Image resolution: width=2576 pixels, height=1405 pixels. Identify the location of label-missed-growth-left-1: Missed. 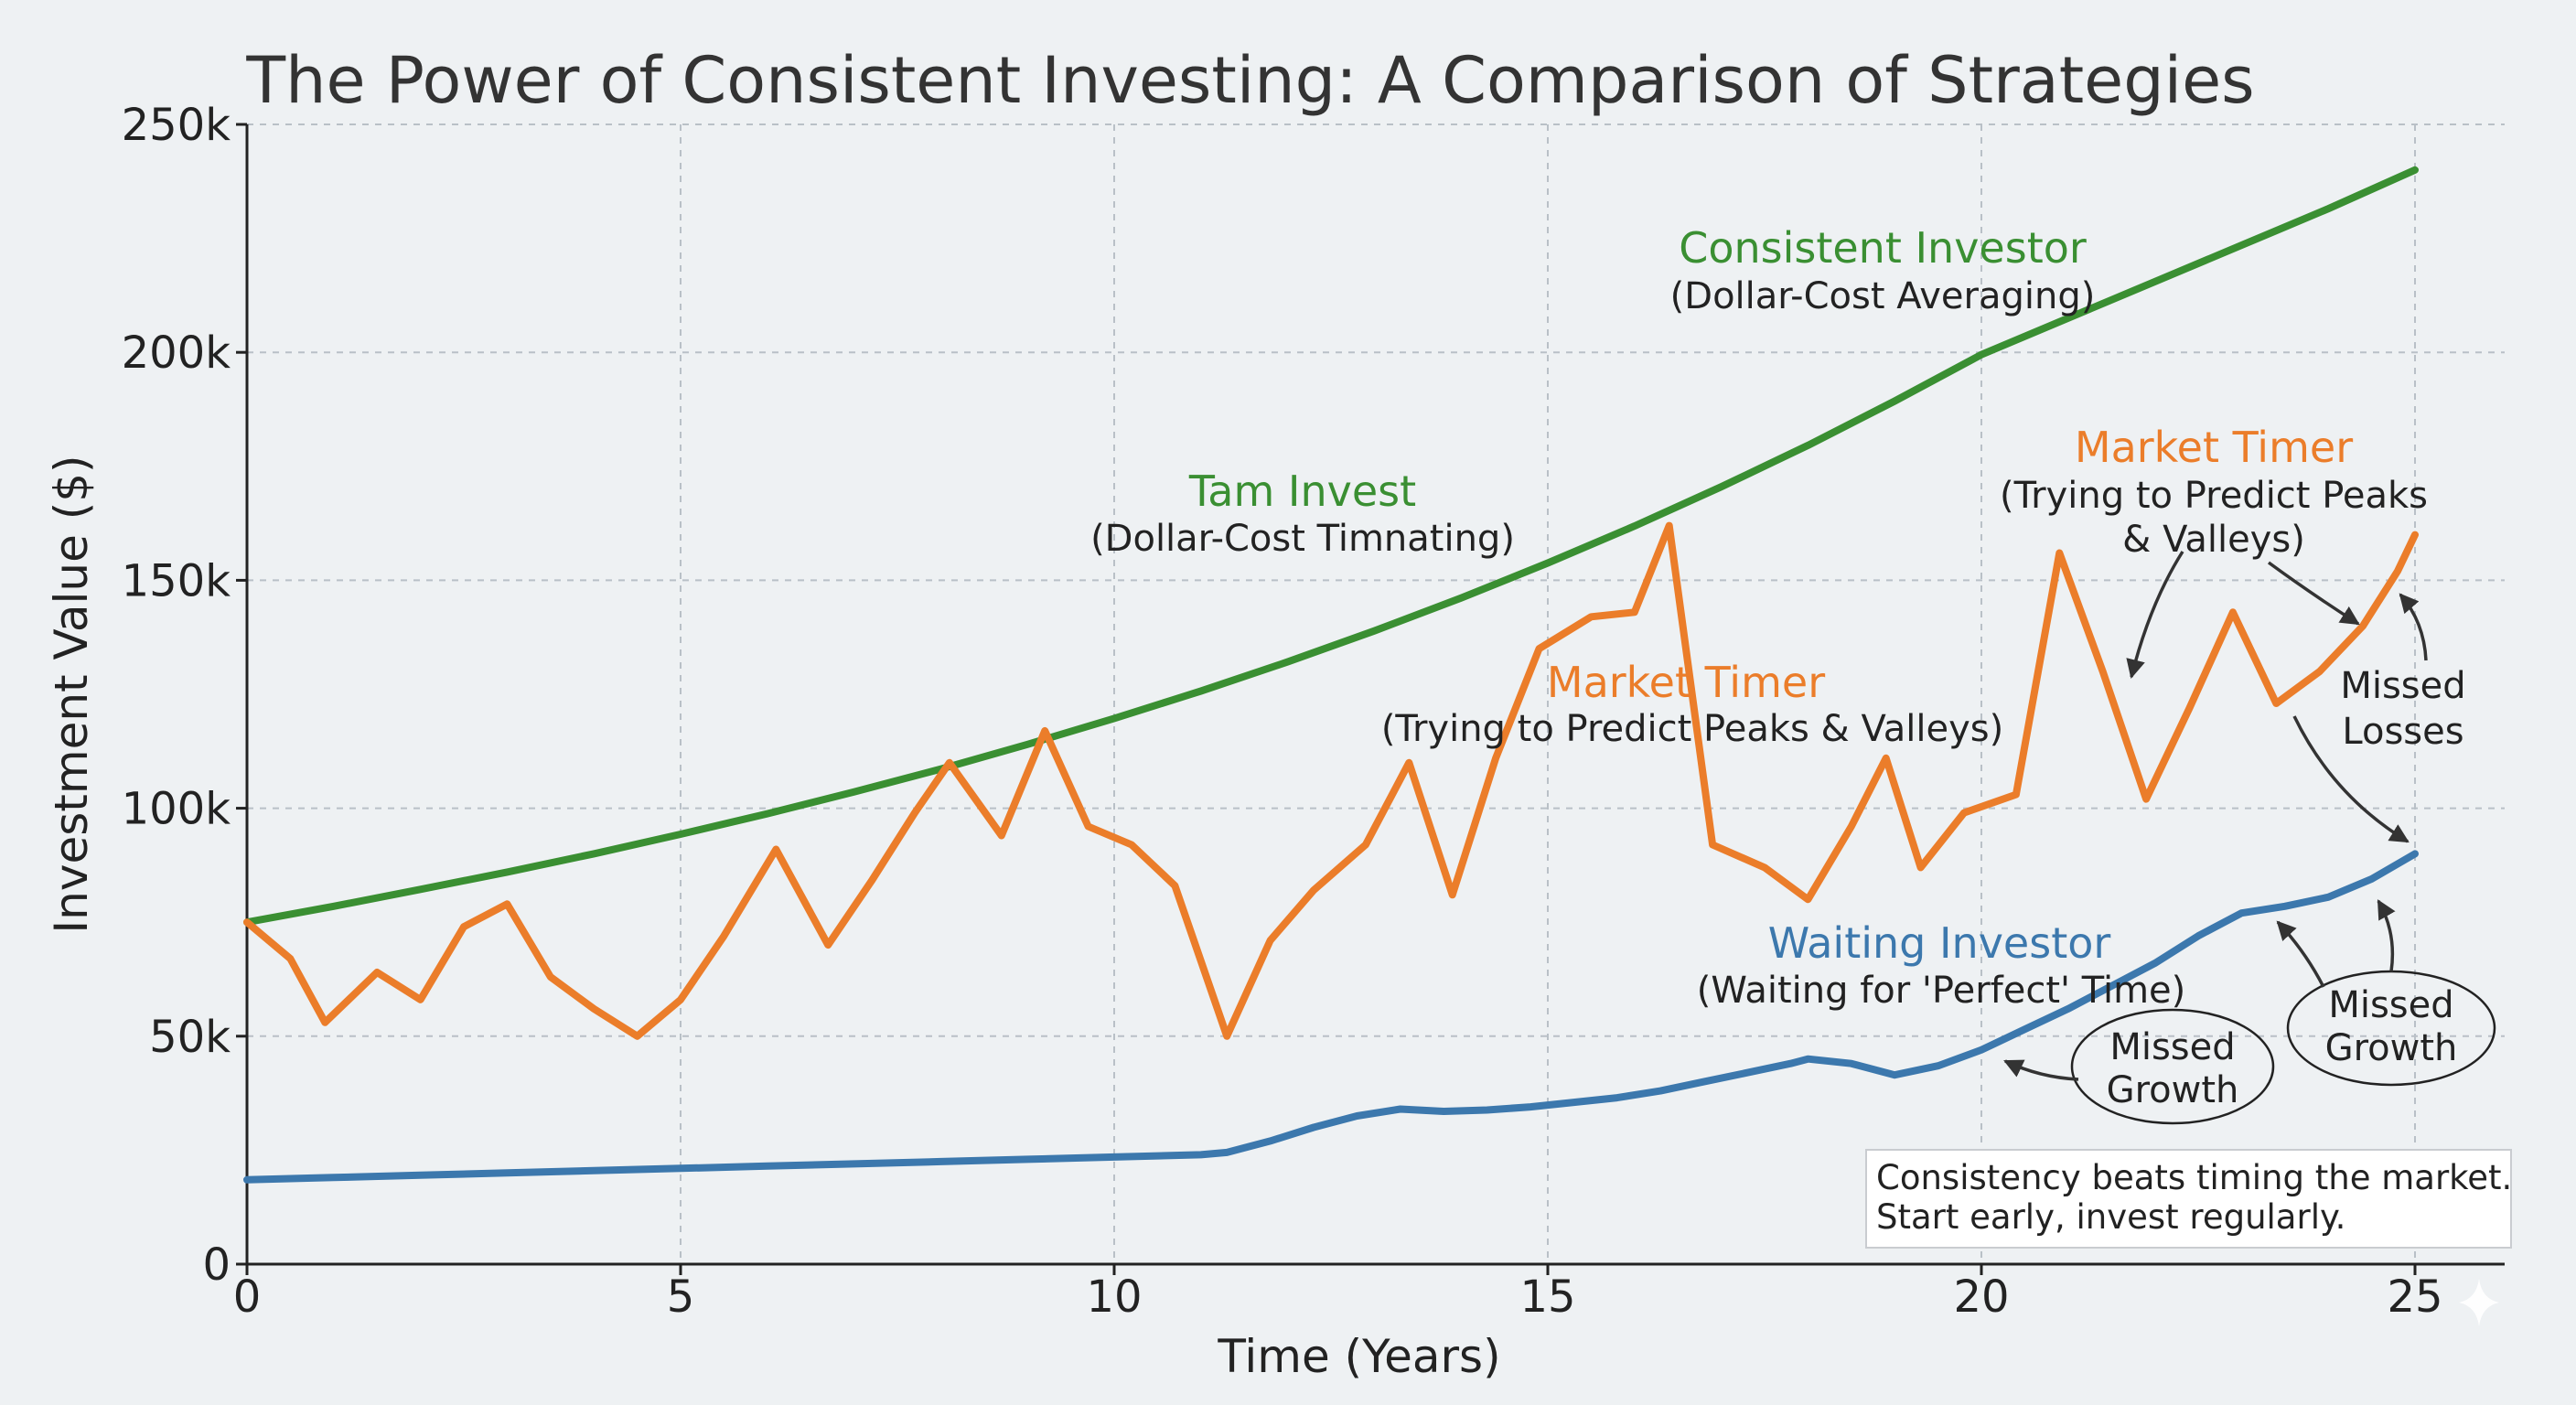
(2172, 1047).